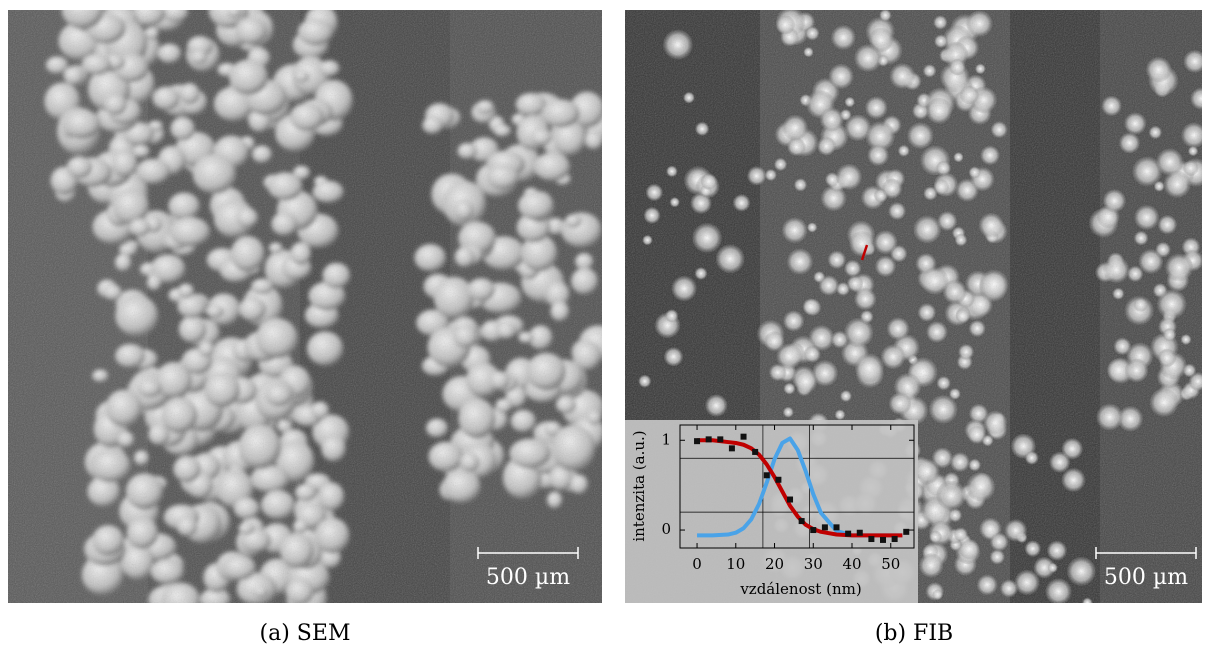 The height and width of the screenshot is (650, 1209). What do you see at coordinates (890, 564) in the screenshot?
I see `x-tick-label: 50` at bounding box center [890, 564].